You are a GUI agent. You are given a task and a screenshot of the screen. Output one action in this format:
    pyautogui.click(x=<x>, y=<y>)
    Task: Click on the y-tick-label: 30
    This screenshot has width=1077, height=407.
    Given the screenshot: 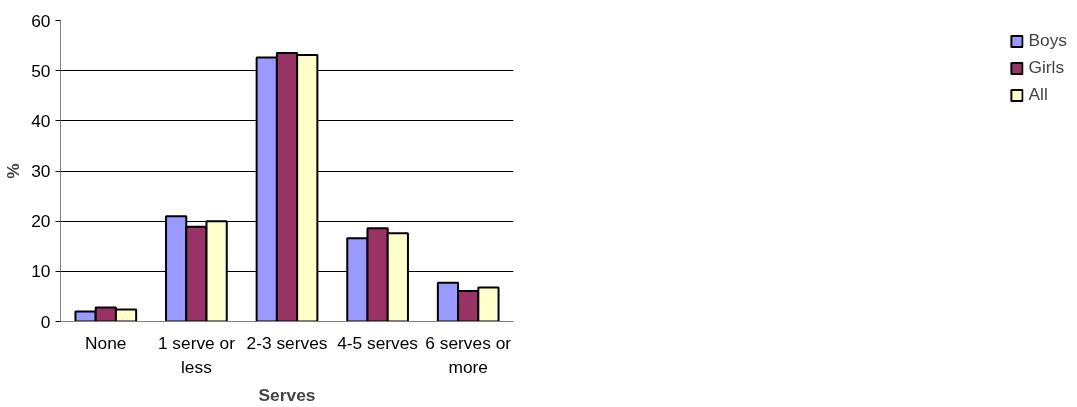 What is the action you would take?
    pyautogui.click(x=41, y=171)
    